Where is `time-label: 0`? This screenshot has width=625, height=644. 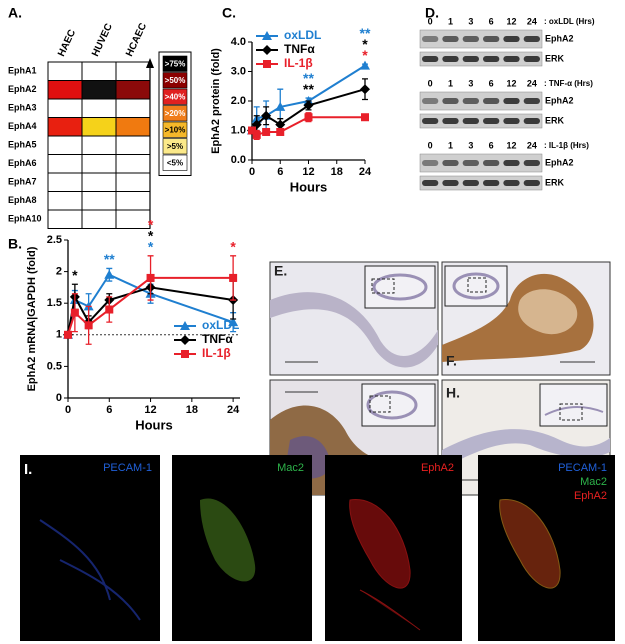
time-label: 0 is located at coordinates (430, 145).